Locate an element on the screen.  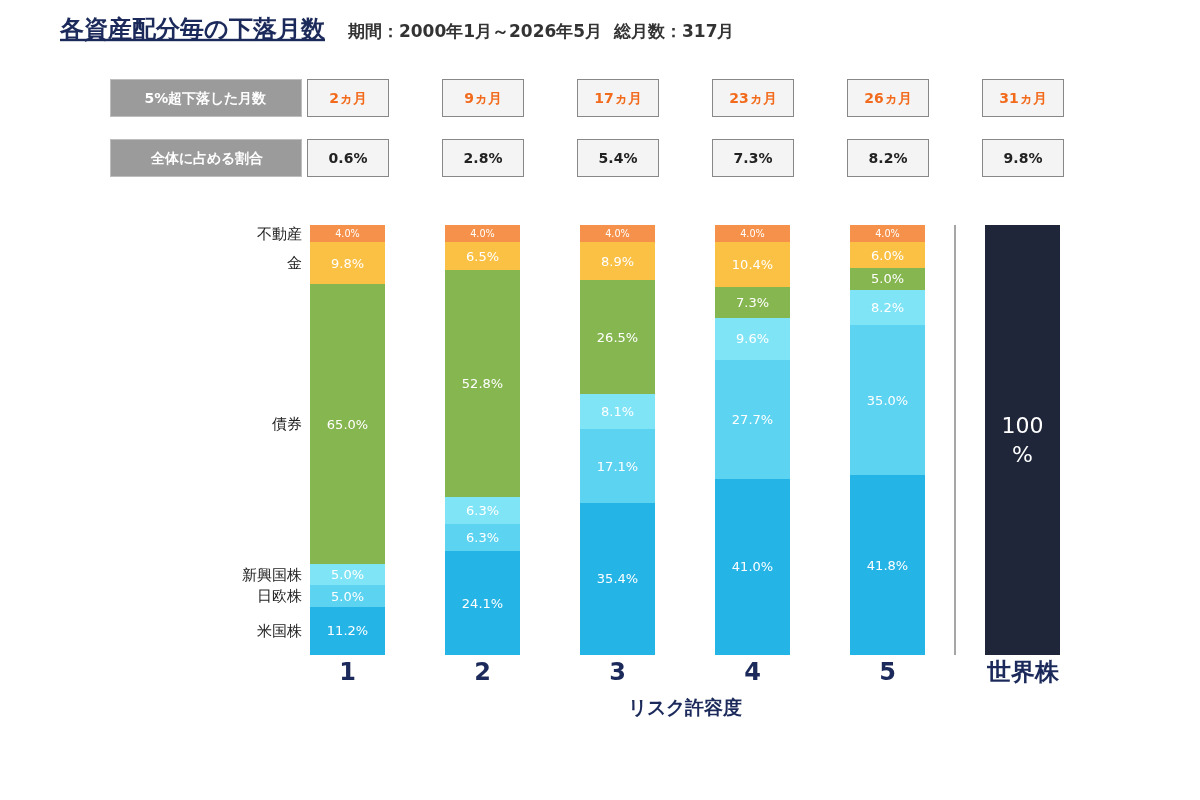
data-label: 11.2% is located at coordinates (347, 631).